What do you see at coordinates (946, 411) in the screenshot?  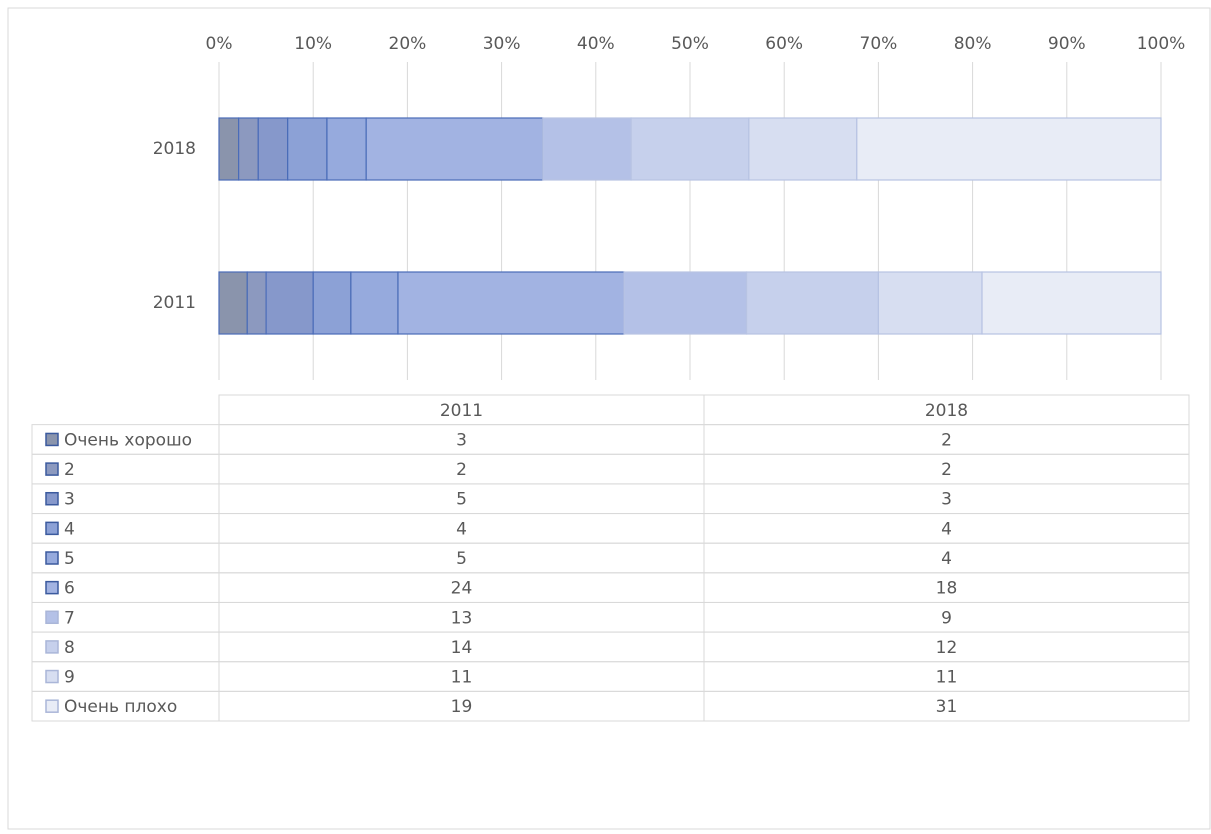 I see `table-header: 2018` at bounding box center [946, 411].